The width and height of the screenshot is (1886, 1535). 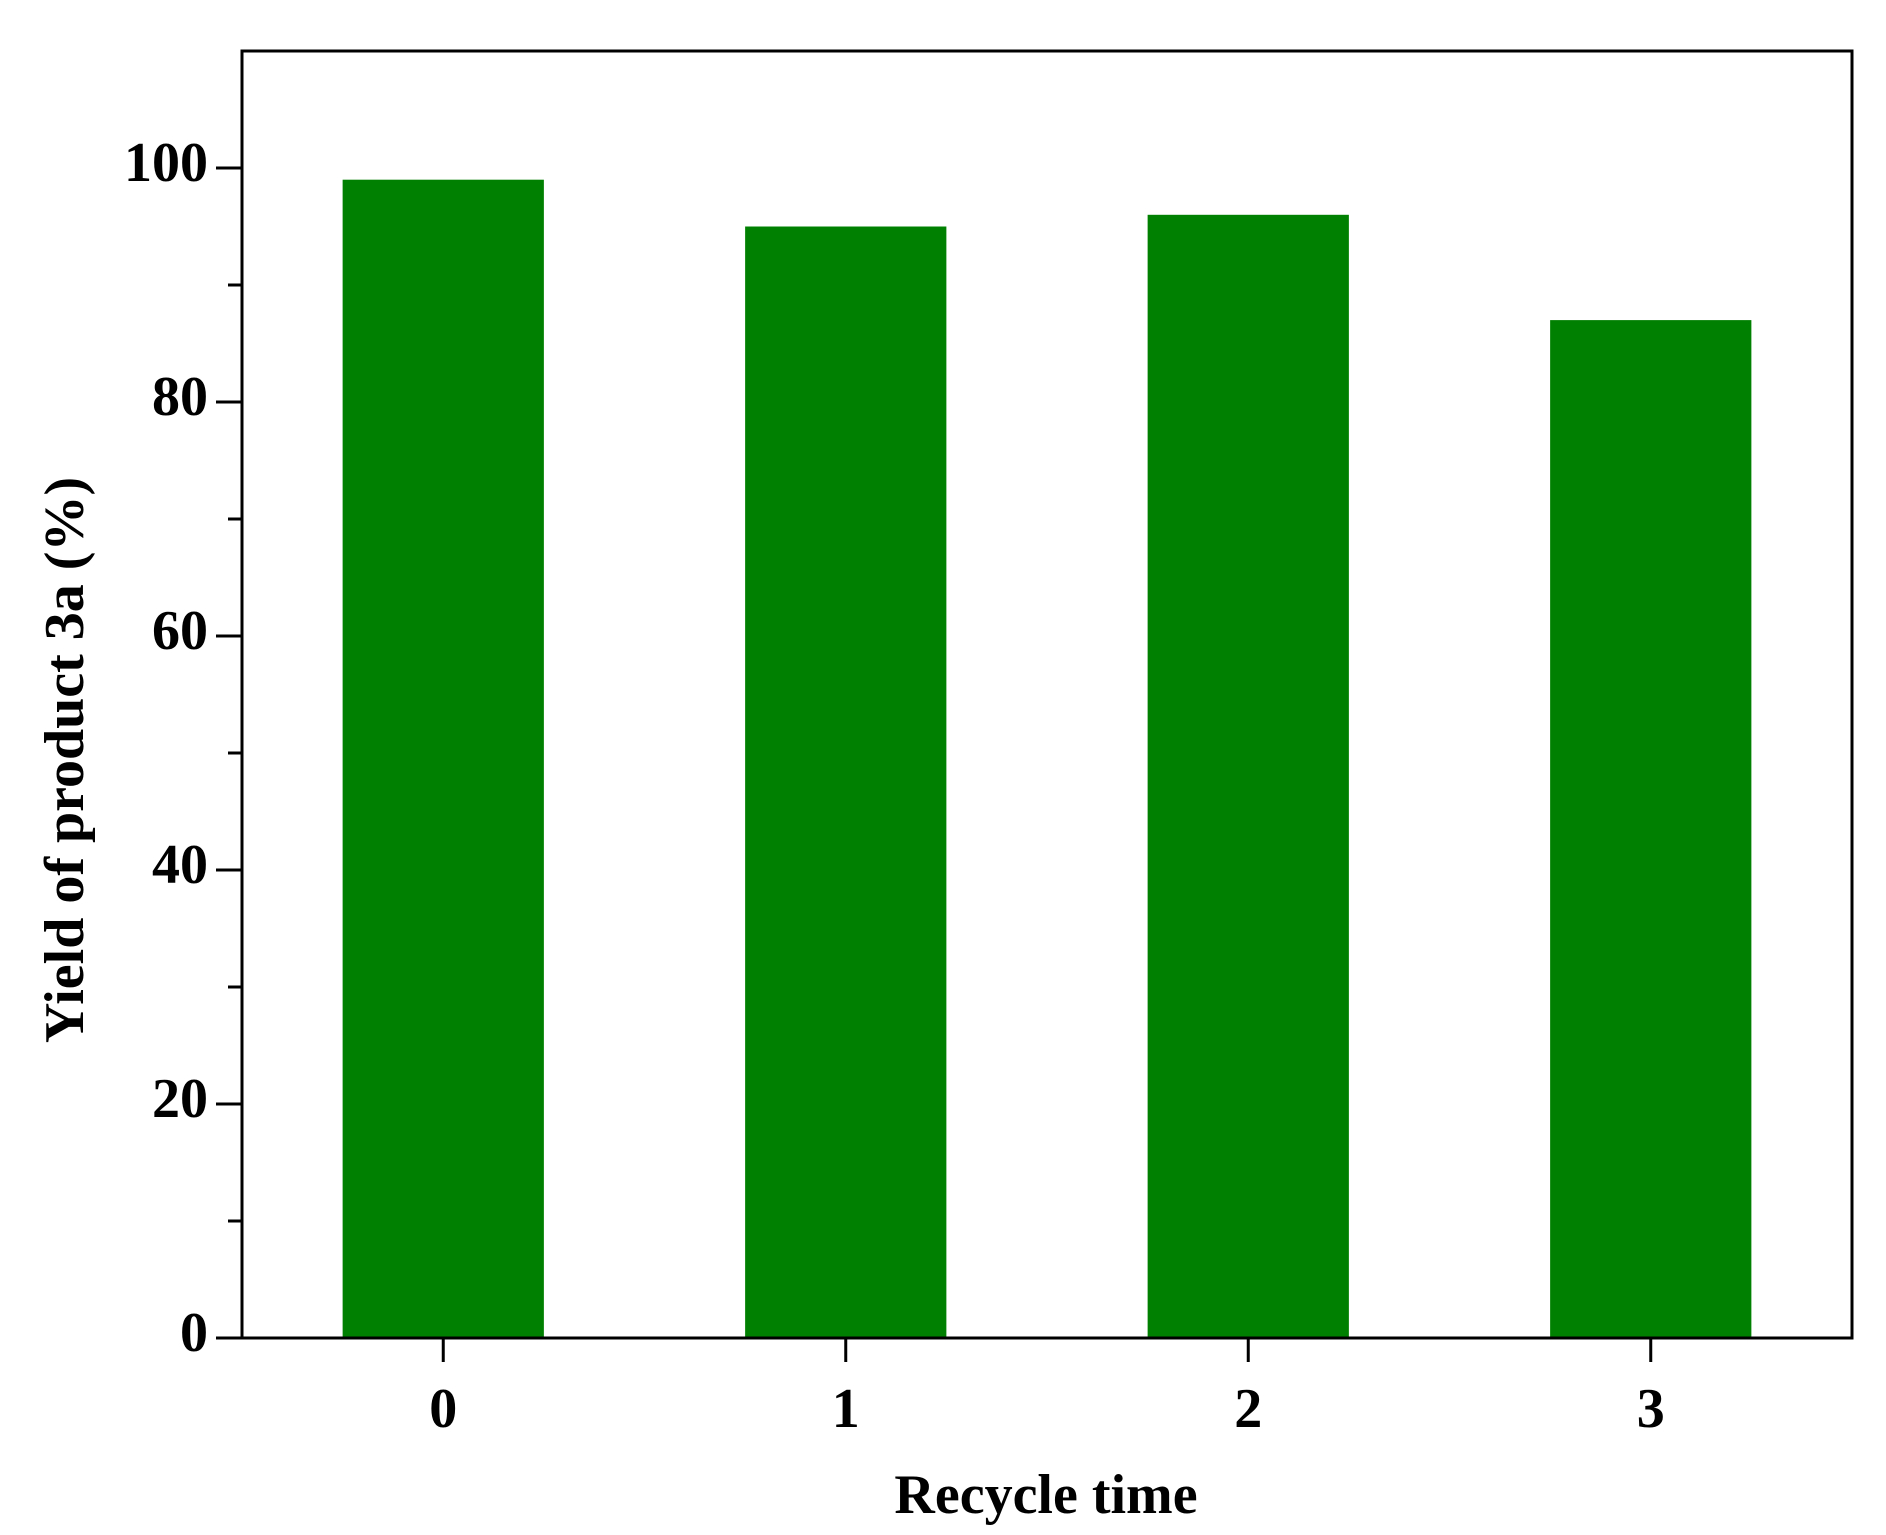 What do you see at coordinates (846, 1409) in the screenshot?
I see `x-tick-label: 1` at bounding box center [846, 1409].